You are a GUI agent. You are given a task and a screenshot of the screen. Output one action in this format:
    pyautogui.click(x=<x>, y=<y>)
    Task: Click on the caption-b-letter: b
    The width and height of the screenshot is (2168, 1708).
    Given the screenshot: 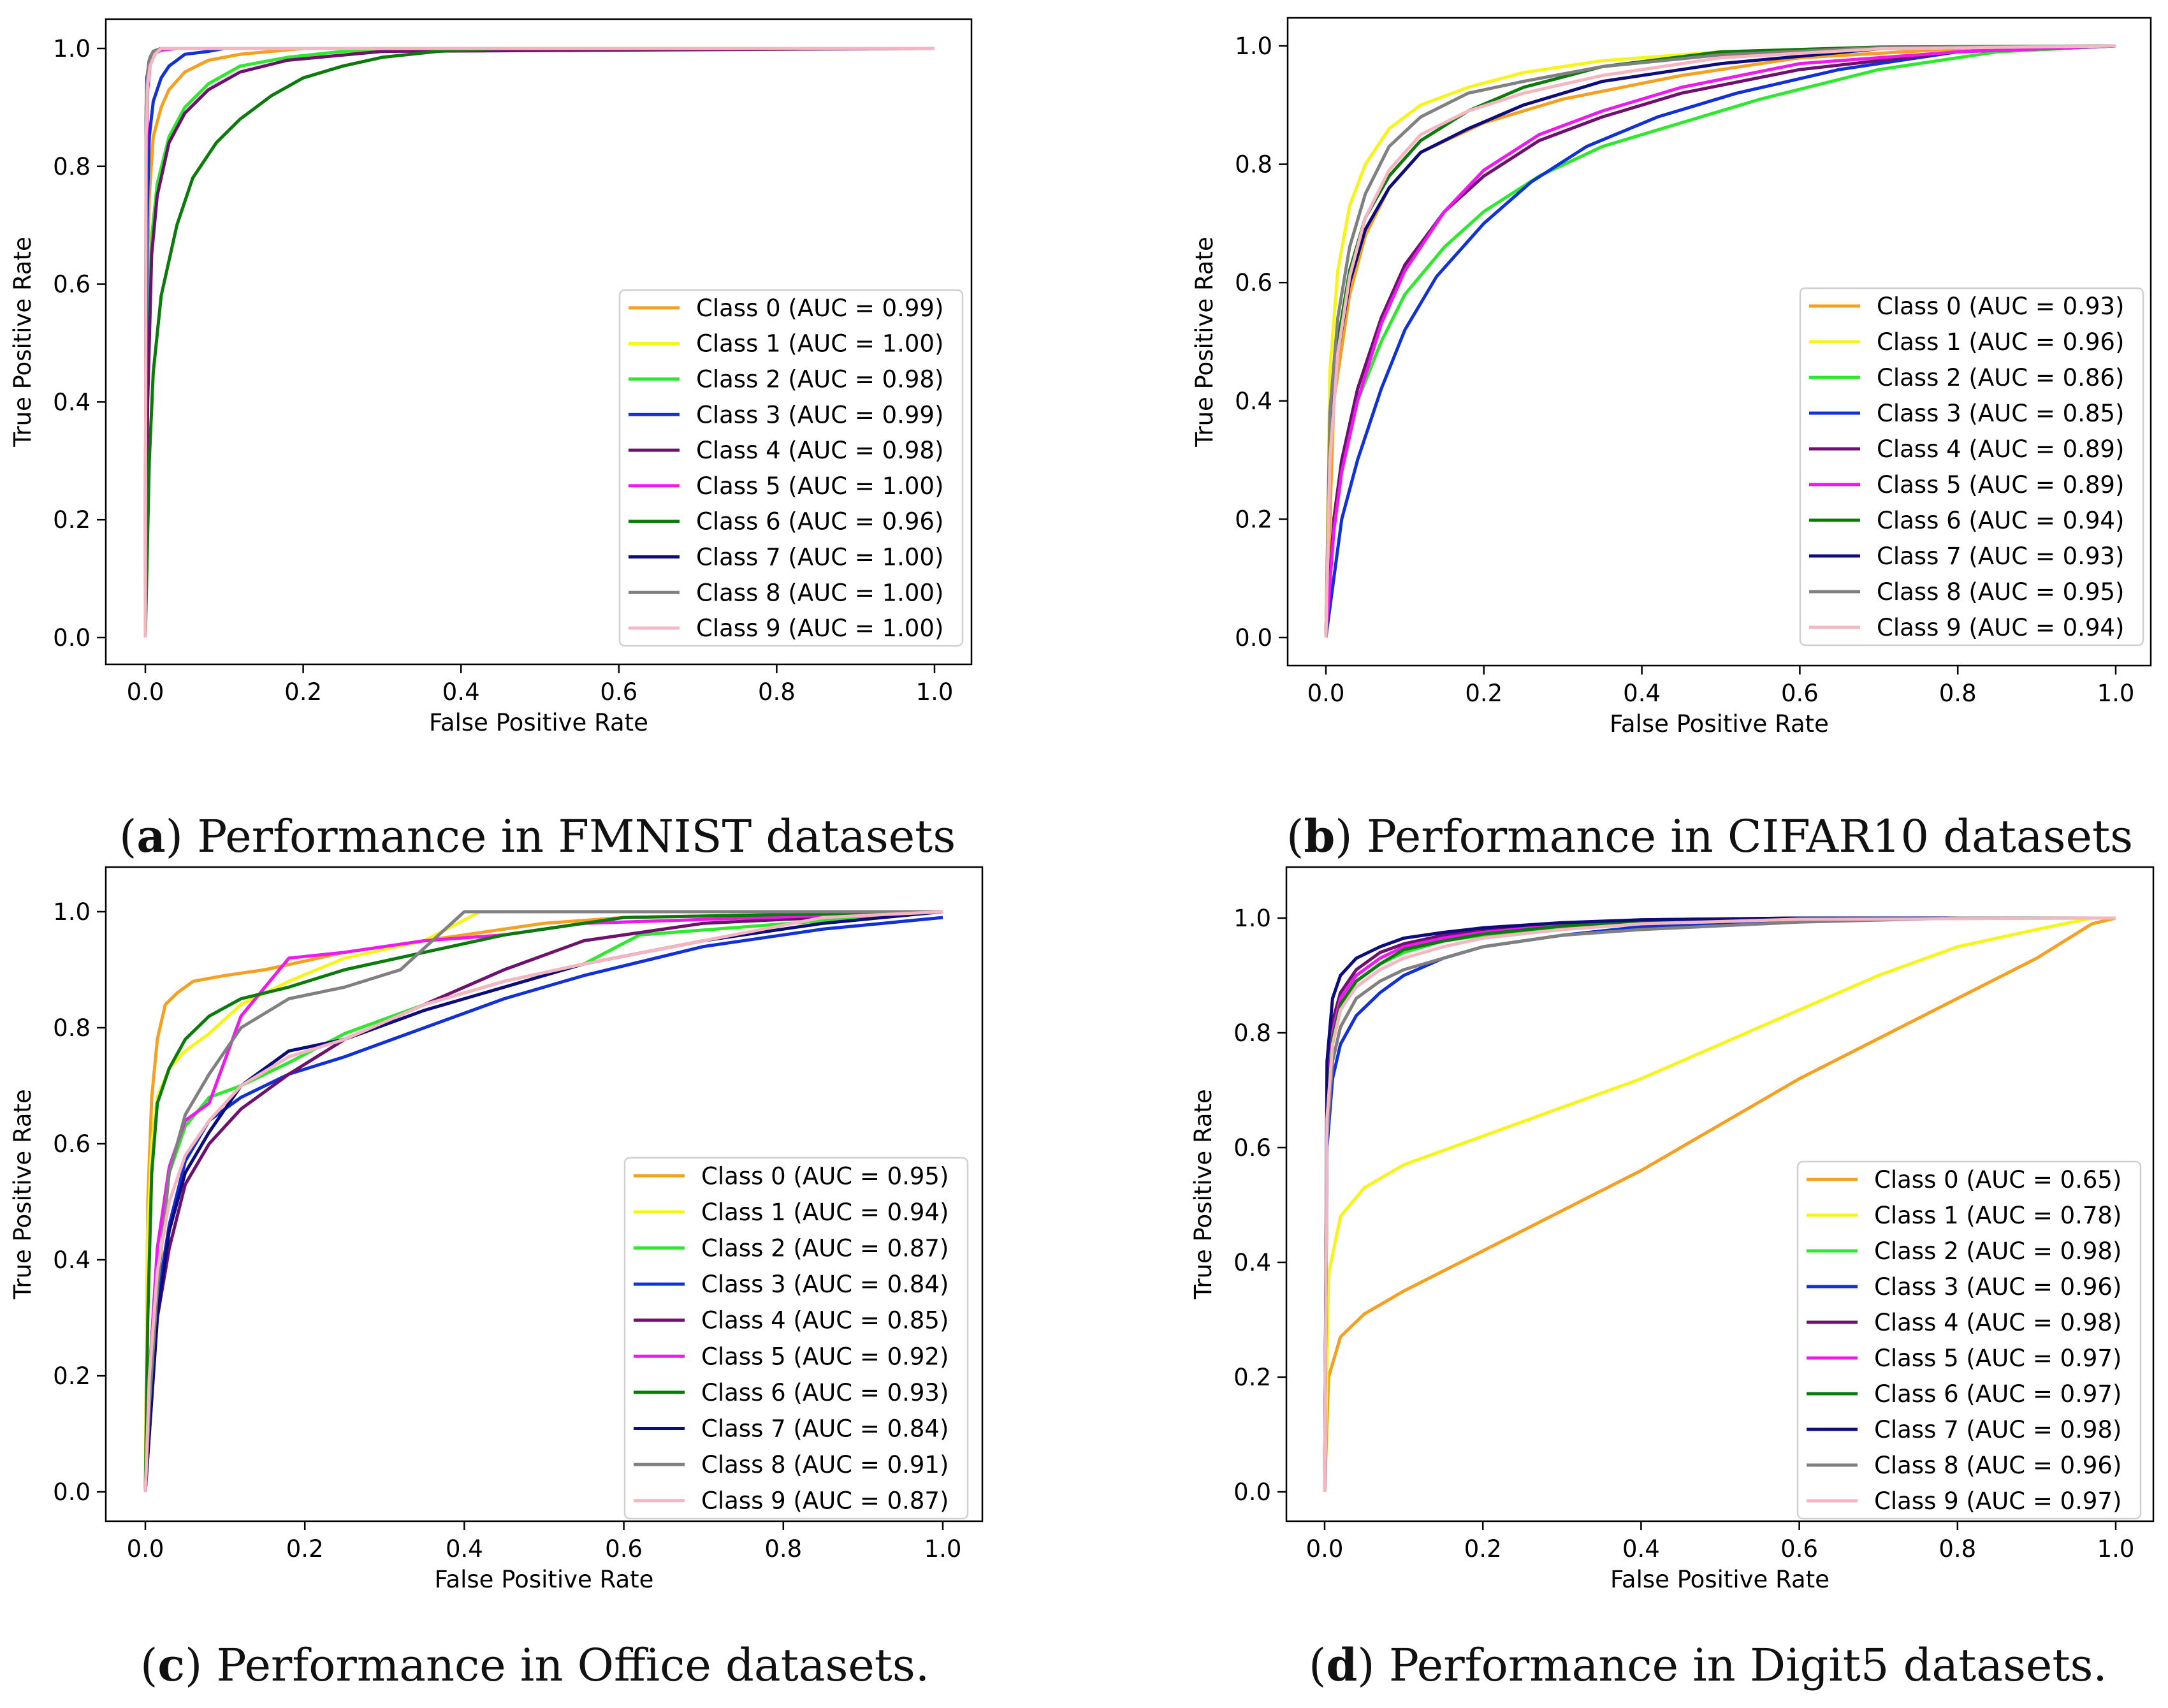 What is the action you would take?
    pyautogui.click(x=1319, y=836)
    